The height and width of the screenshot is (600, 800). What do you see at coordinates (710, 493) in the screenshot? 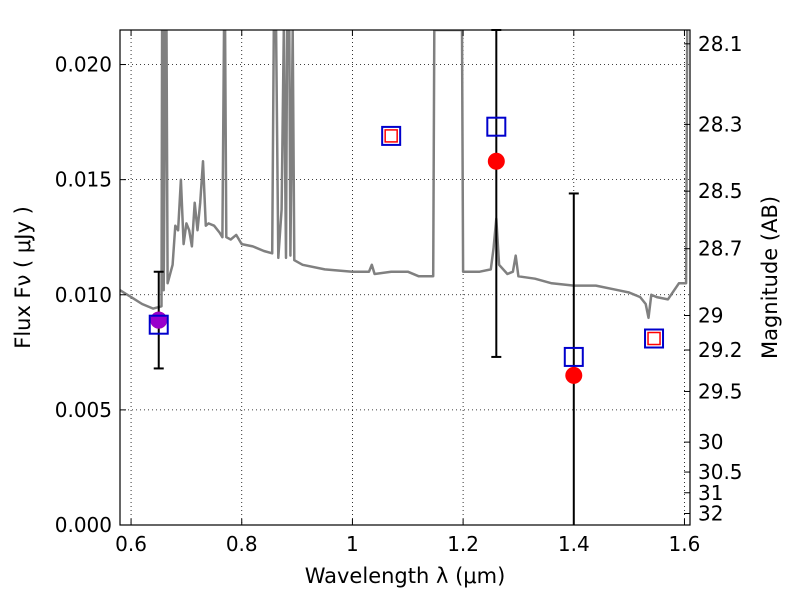
I see `magnitude-tick-label: 31` at bounding box center [710, 493].